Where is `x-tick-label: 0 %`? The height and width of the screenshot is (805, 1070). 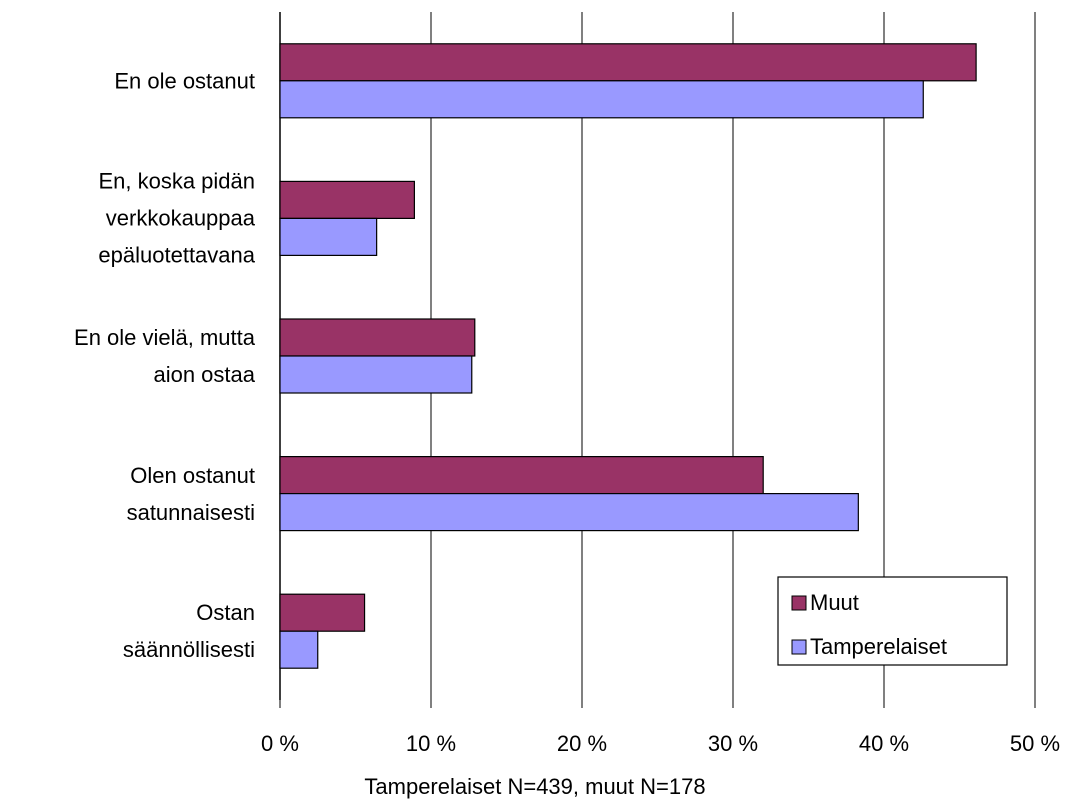 x-tick-label: 0 % is located at coordinates (280, 743).